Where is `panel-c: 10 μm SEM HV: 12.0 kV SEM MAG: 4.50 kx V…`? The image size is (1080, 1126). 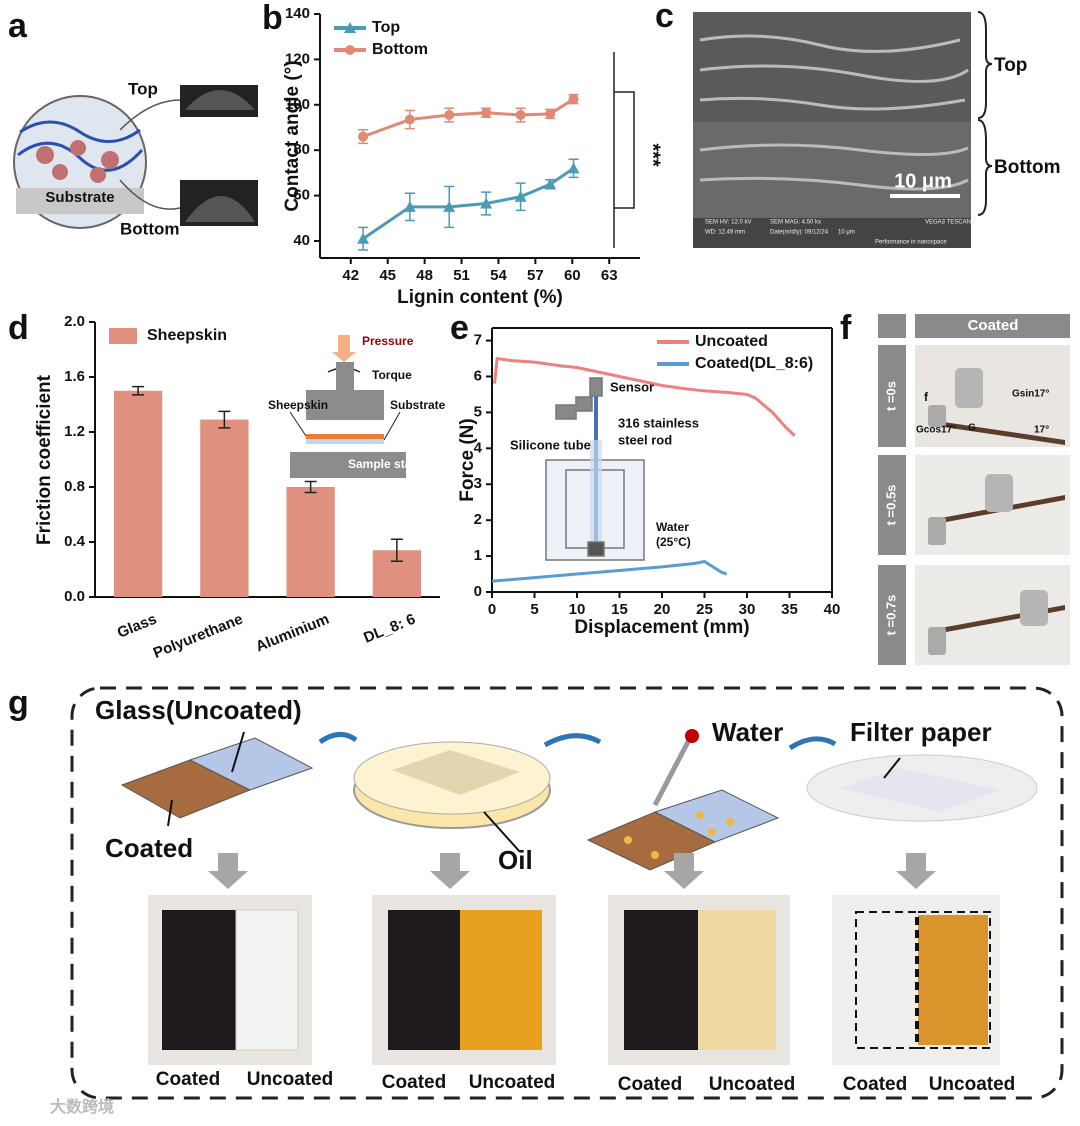
panel-c: 10 μm SEM HV: 12.0 kV SEM MAG: 4.50 kx V… is located at coordinates (876, 129).